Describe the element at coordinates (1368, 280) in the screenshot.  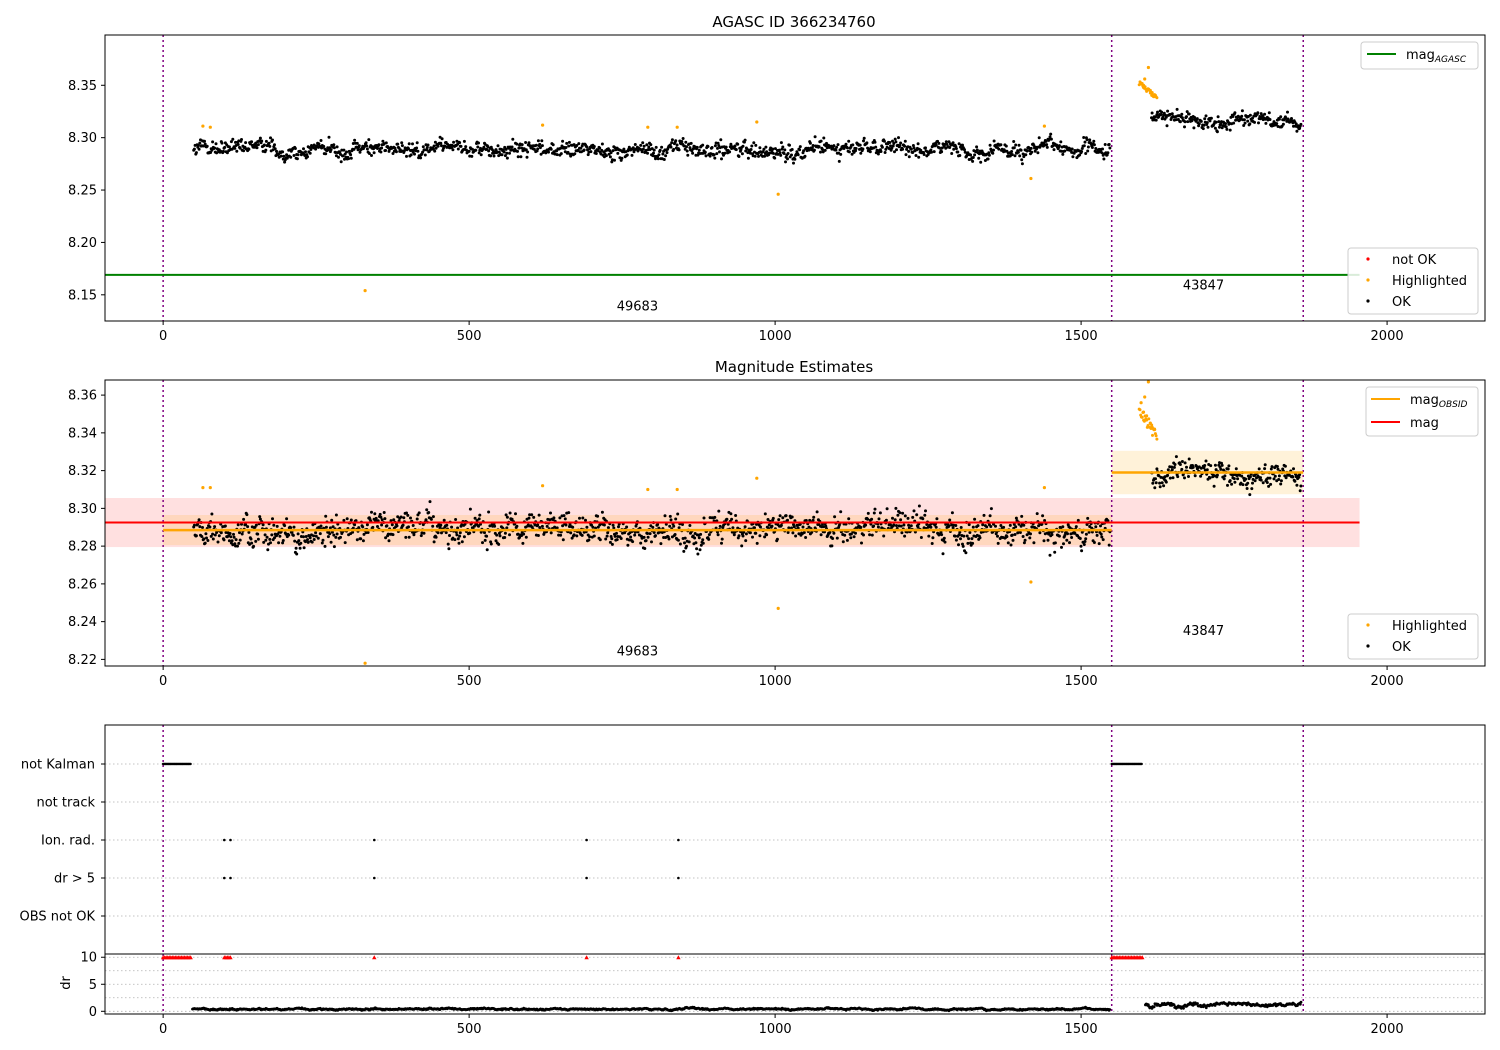
I see `legend-highlighted-marker` at that location.